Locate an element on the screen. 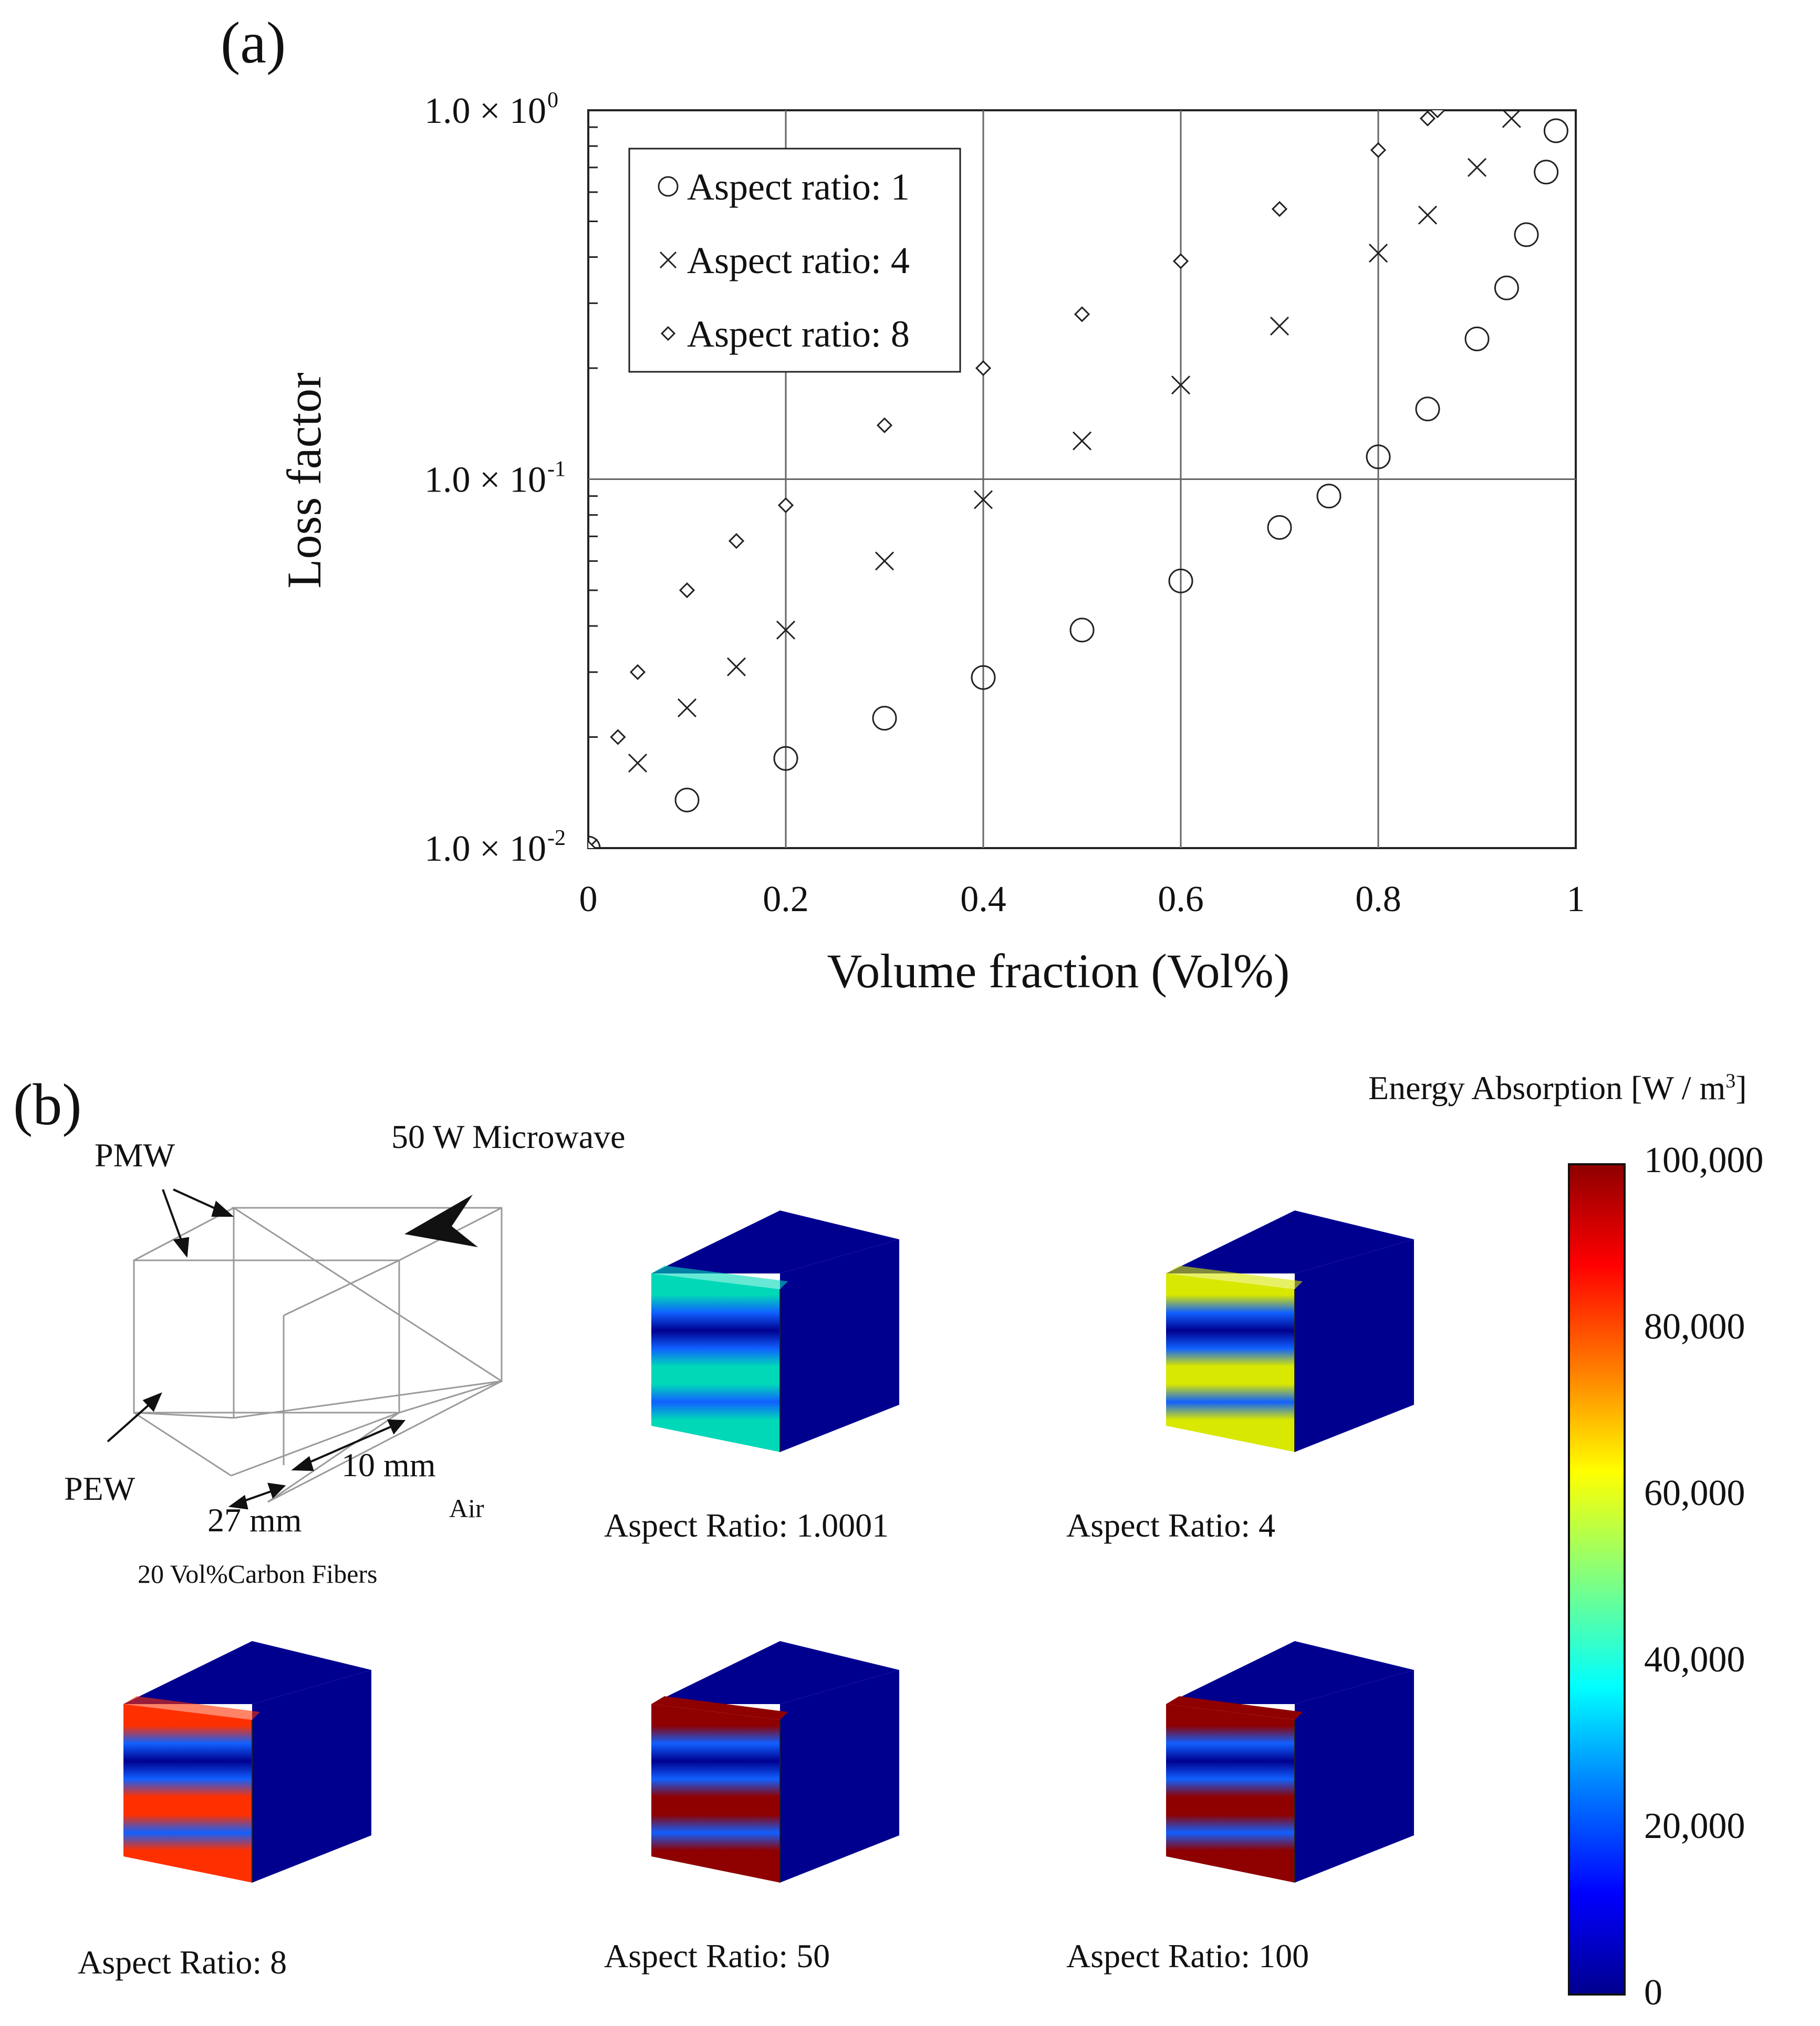 Image resolution: width=1820 pixels, height=2026 pixels. x-axis-title: Volume fraction (Vol%) is located at coordinates (1058, 971).